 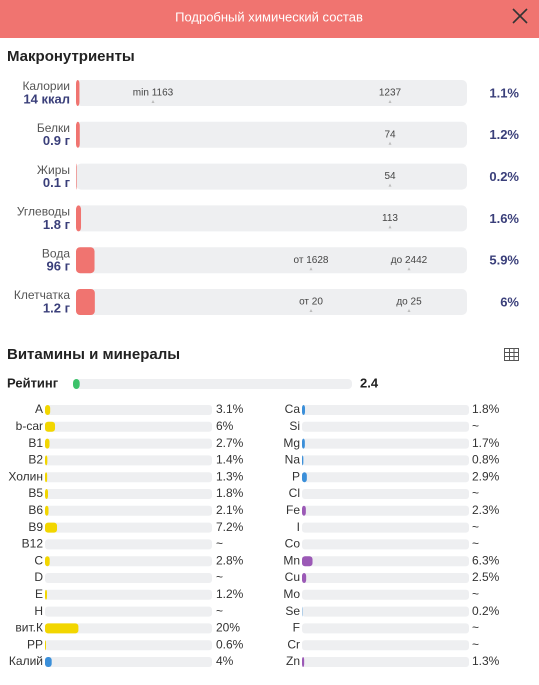 What do you see at coordinates (230, 493) in the screenshot?
I see `percent: 1.8%` at bounding box center [230, 493].